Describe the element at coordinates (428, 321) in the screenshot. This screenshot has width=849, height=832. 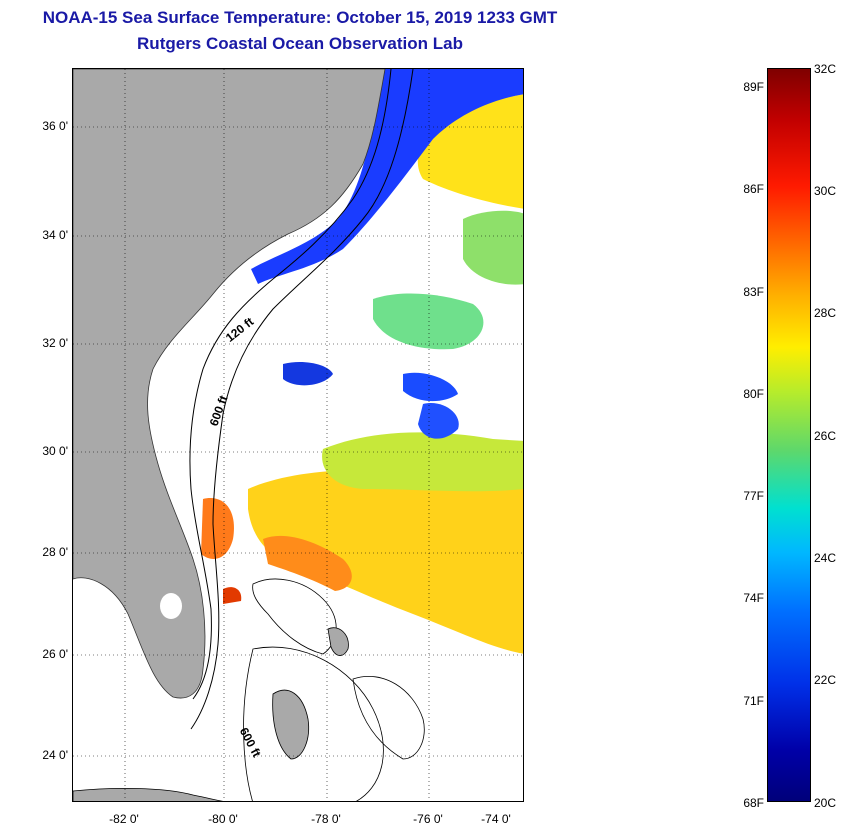
I see `sst-teal-patch` at that location.